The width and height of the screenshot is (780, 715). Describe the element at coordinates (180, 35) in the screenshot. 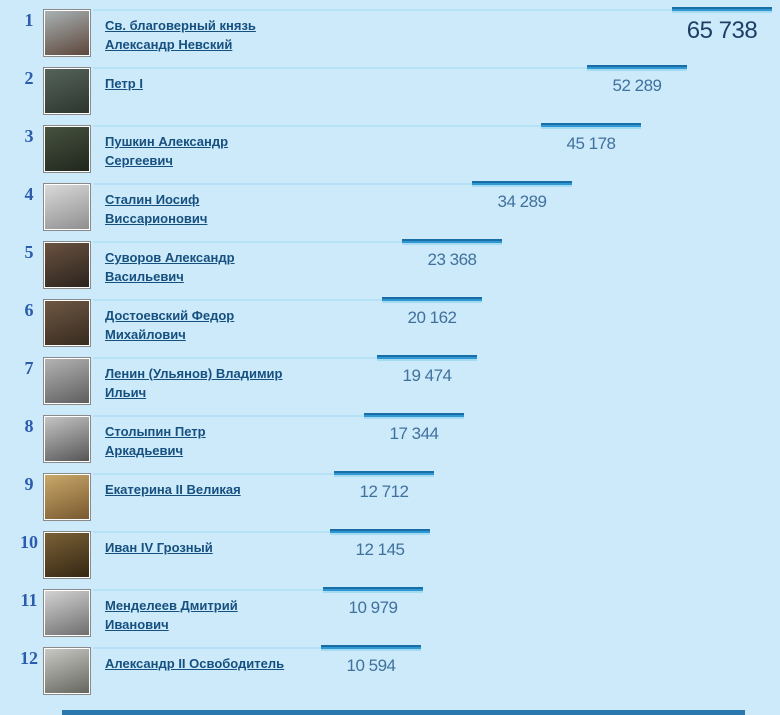

I see `name-link: Св. благоверный князь Александр Невский` at that location.